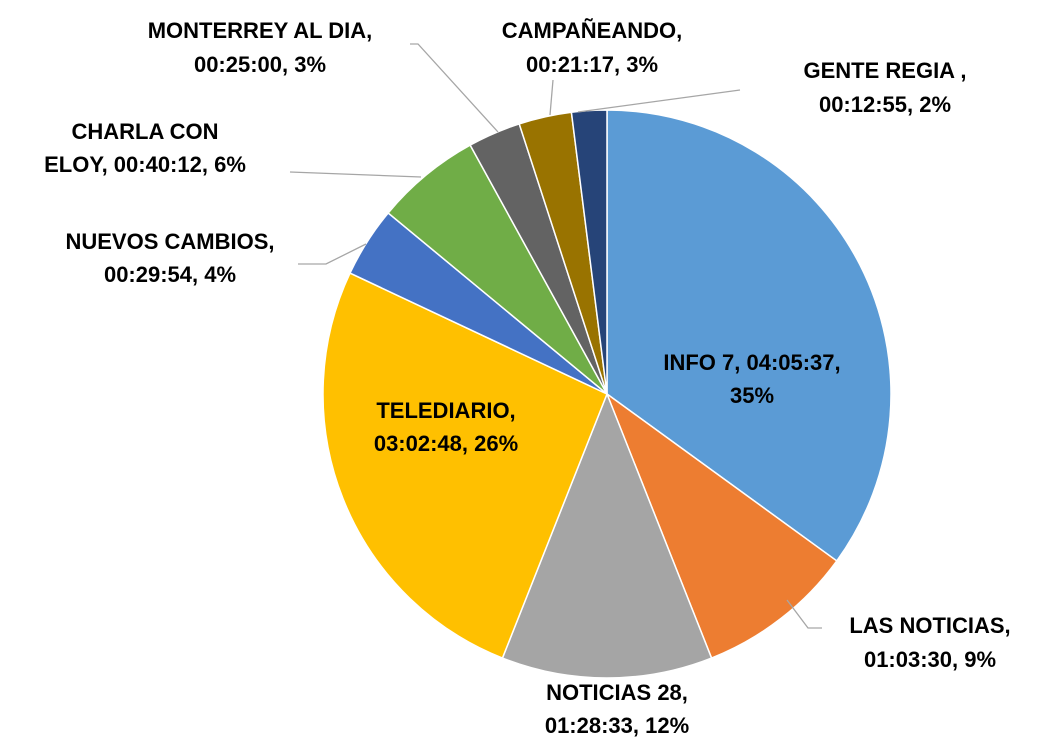 The width and height of the screenshot is (1040, 739). What do you see at coordinates (445, 410) in the screenshot?
I see `data-label: TELEDIARIO,` at bounding box center [445, 410].